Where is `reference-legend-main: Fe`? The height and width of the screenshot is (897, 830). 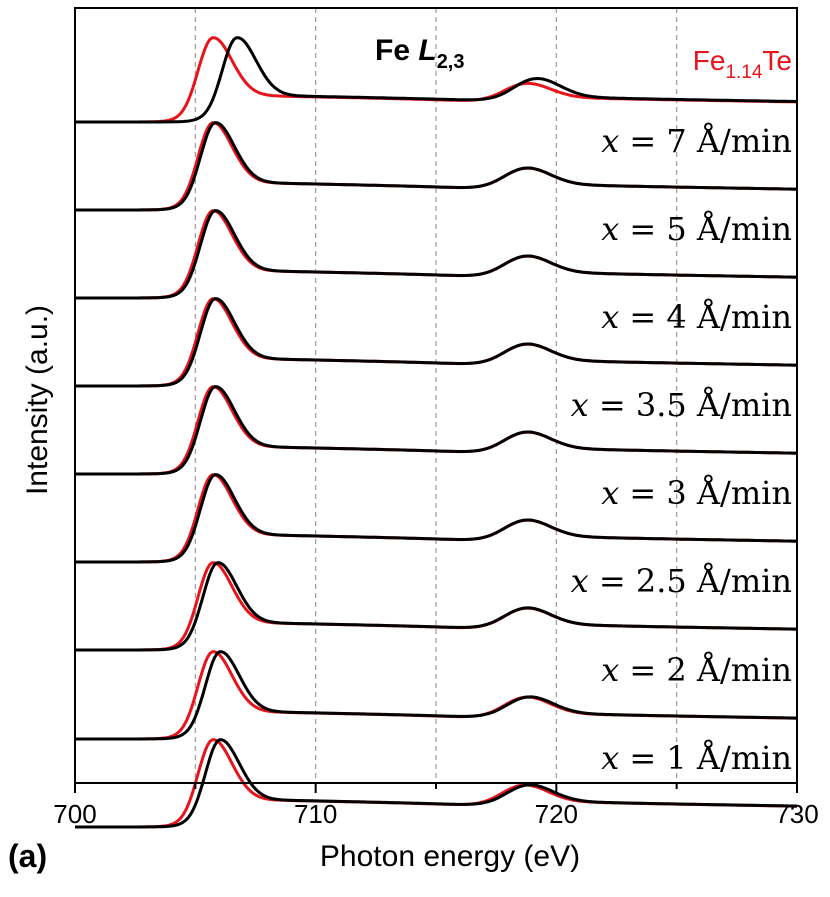
reference-legend-main: Fe is located at coordinates (709, 60).